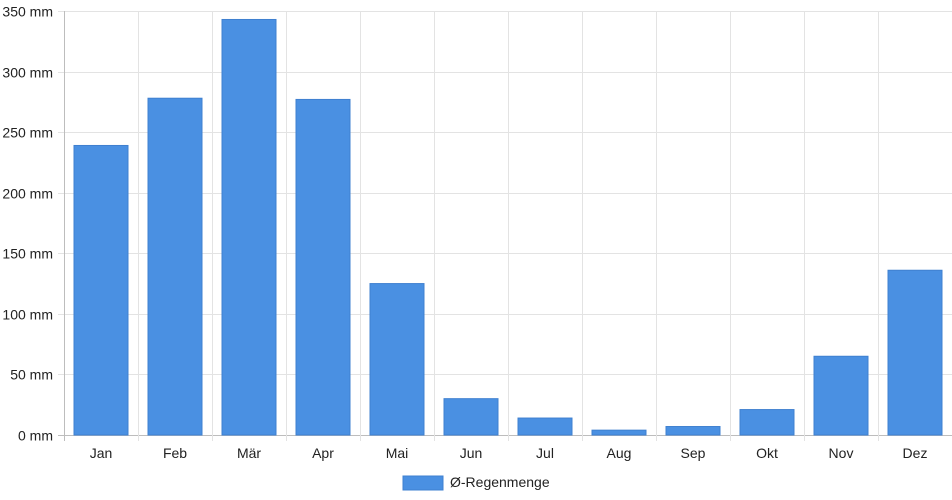 The width and height of the screenshot is (952, 500). What do you see at coordinates (249, 453) in the screenshot?
I see `x-tick-label: Mär` at bounding box center [249, 453].